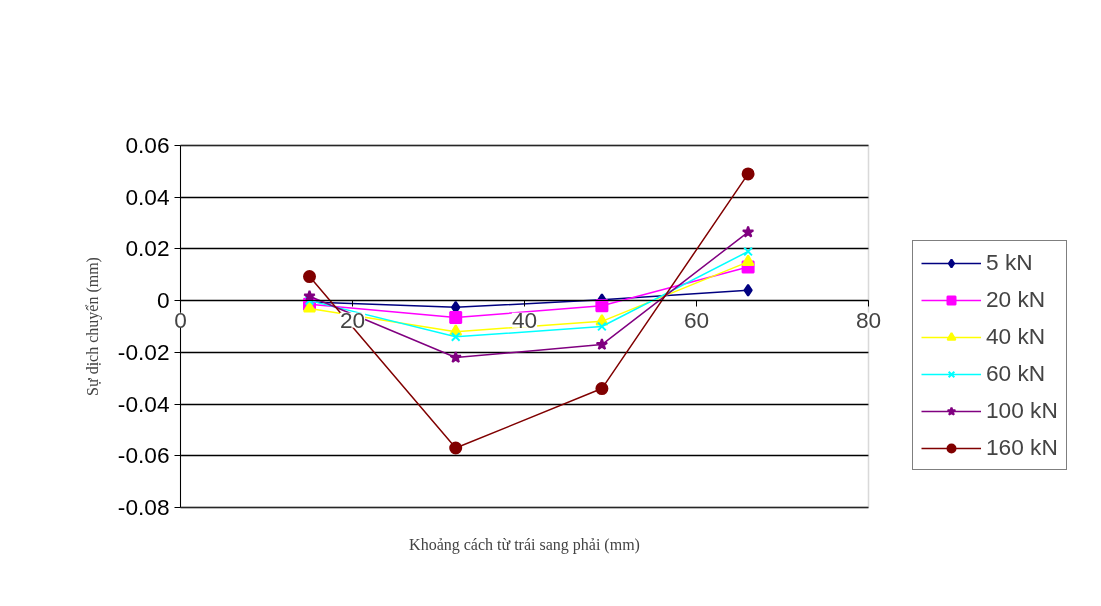  I want to click on y-tick-label: -0.02, so click(143, 351).